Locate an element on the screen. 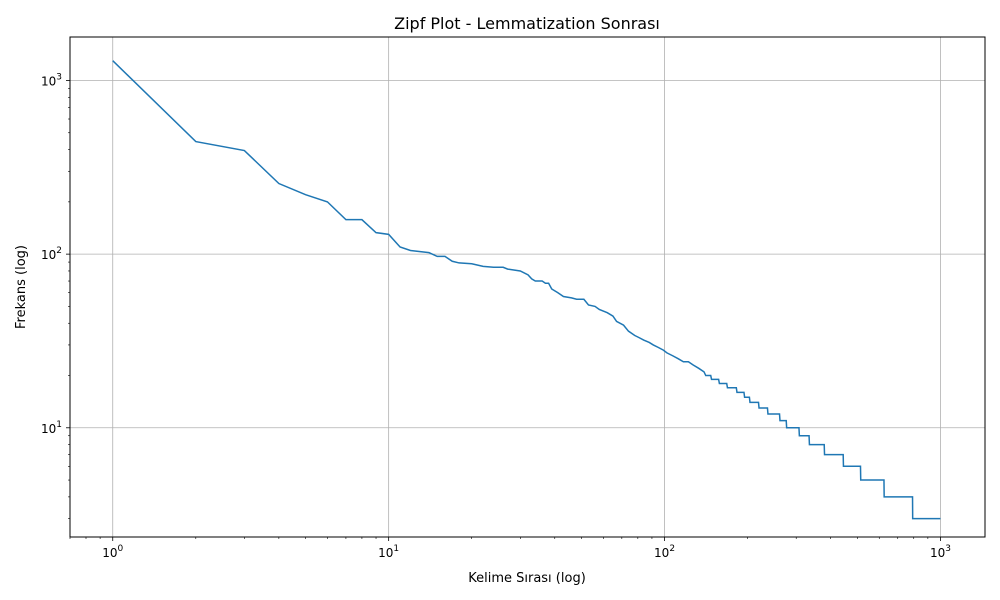 This screenshot has width=1000, height=600. x-axis-label: Kelime Sırası (log) is located at coordinates (527, 578).